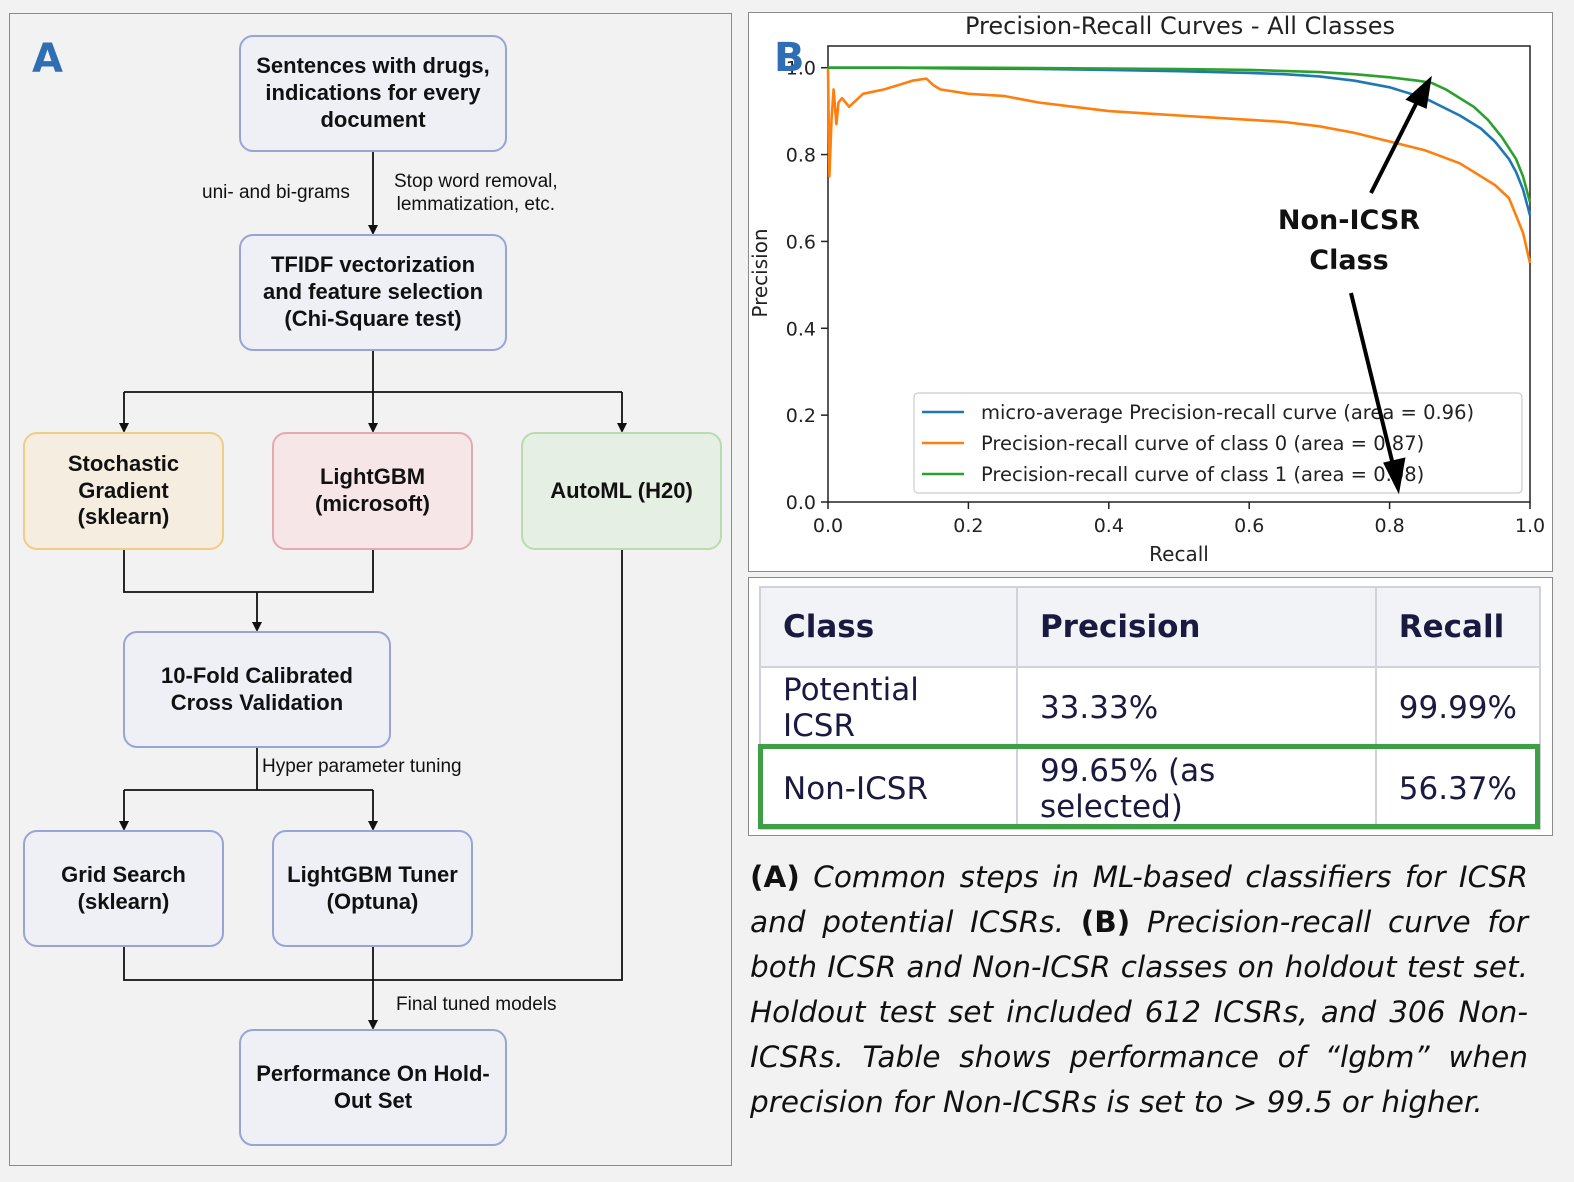  What do you see at coordinates (1196, 707) in the screenshot?
I see `cell-precision: 33.33%` at bounding box center [1196, 707].